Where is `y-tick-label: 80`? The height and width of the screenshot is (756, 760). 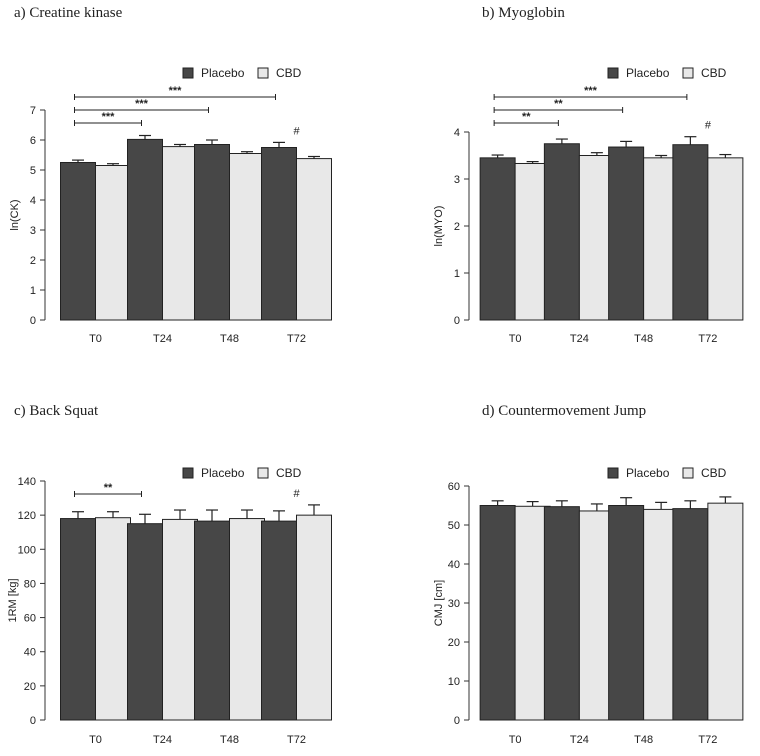
y-tick-label: 80 is located at coordinates (30, 584).